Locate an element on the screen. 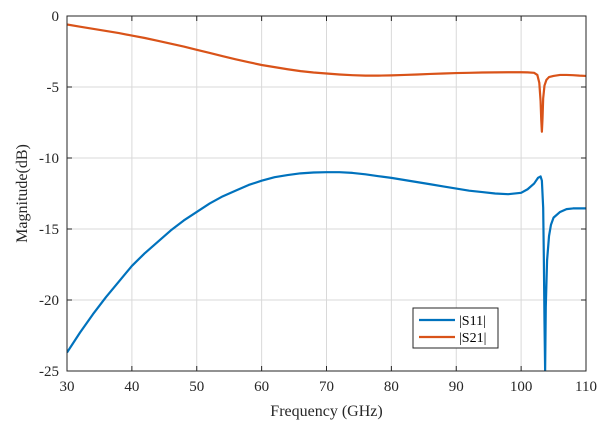  x-tick-label: 40 is located at coordinates (131, 387).